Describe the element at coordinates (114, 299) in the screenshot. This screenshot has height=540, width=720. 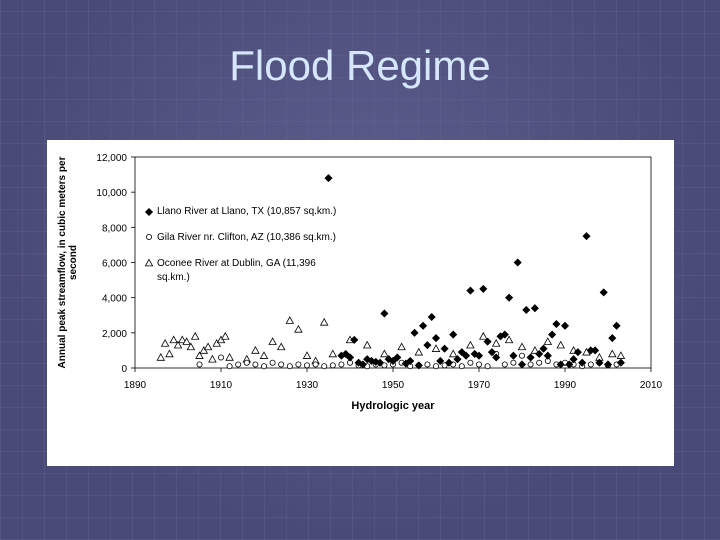
I see `y-tick-label: 4,000` at that location.